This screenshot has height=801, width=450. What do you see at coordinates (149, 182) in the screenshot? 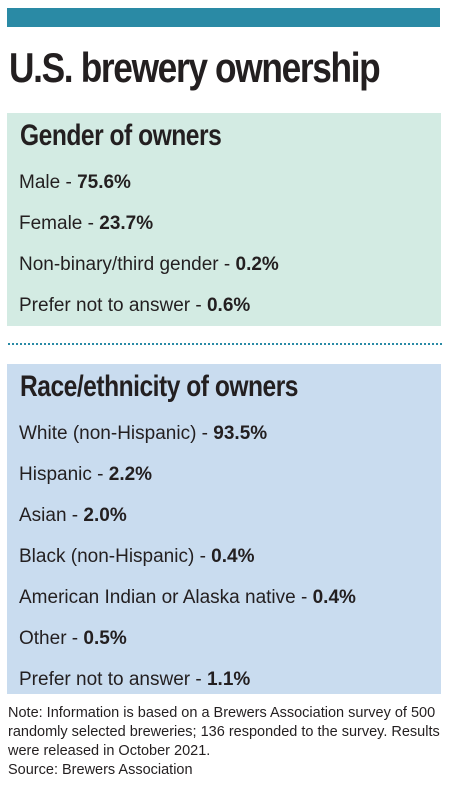
I see `list-item: Male - 75.6%` at bounding box center [149, 182].